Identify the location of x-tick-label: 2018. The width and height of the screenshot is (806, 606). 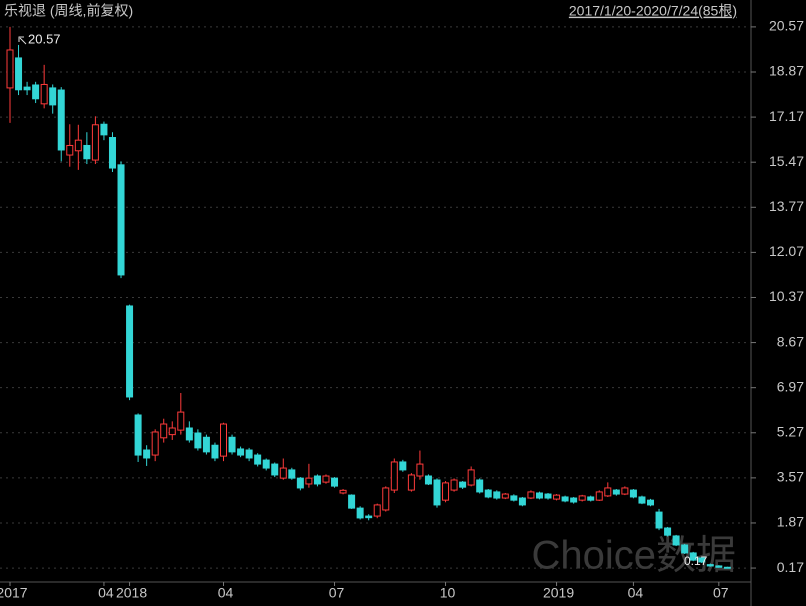
(131, 593).